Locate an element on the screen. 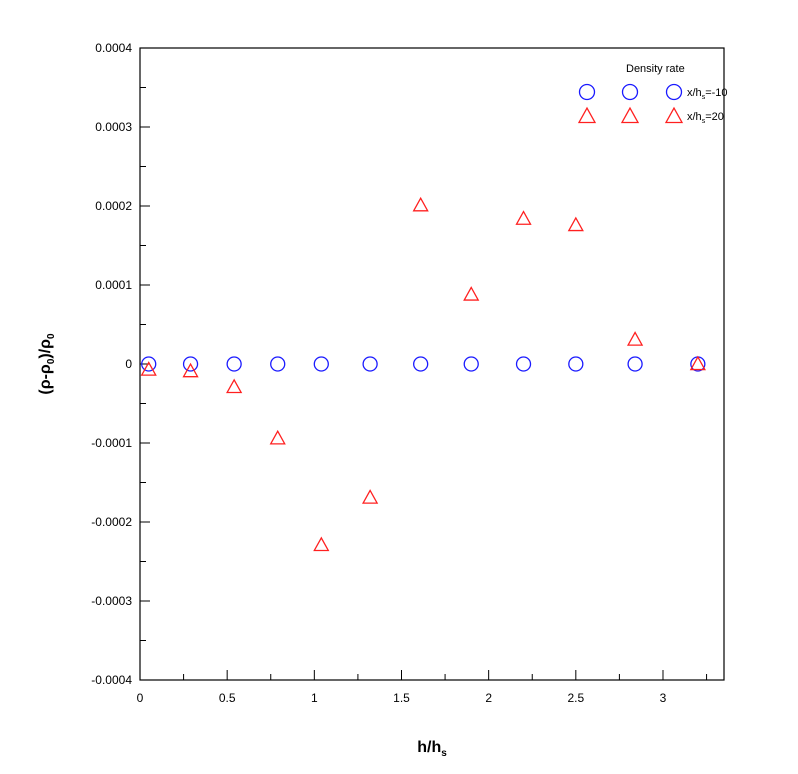 This screenshot has width=798, height=774. y-tick-label: -0.0003 is located at coordinates (111, 601).